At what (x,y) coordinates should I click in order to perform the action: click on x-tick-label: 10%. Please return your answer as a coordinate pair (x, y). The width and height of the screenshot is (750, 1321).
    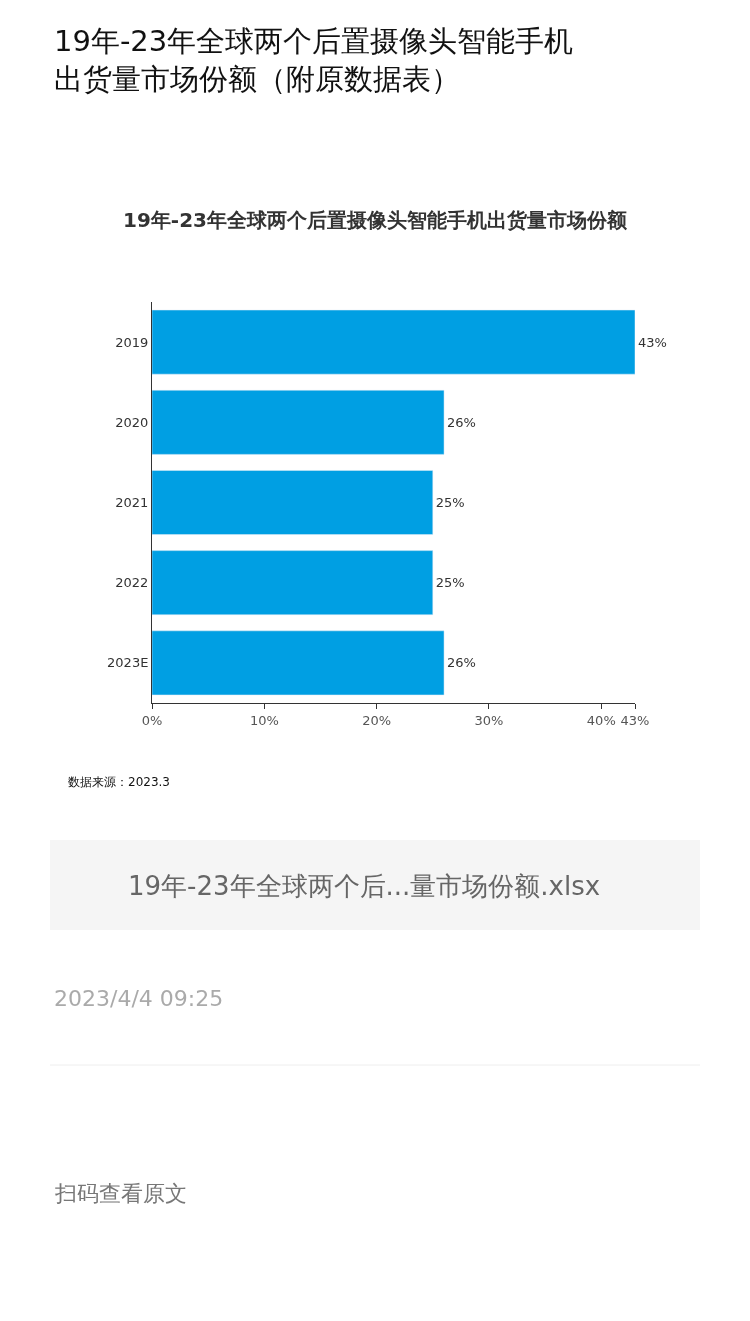
    Looking at the image, I should click on (264, 720).